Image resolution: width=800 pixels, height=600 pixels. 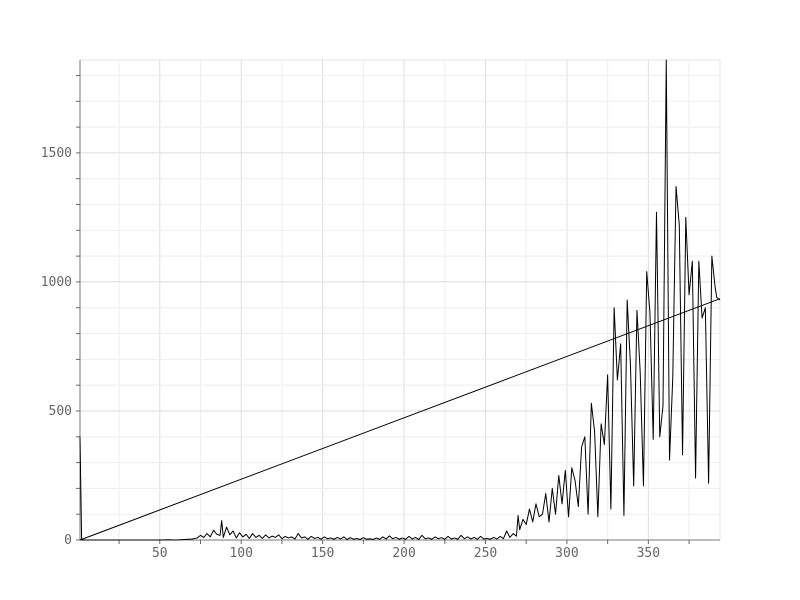 What do you see at coordinates (322, 553) in the screenshot?
I see `x-tick-label: 150` at bounding box center [322, 553].